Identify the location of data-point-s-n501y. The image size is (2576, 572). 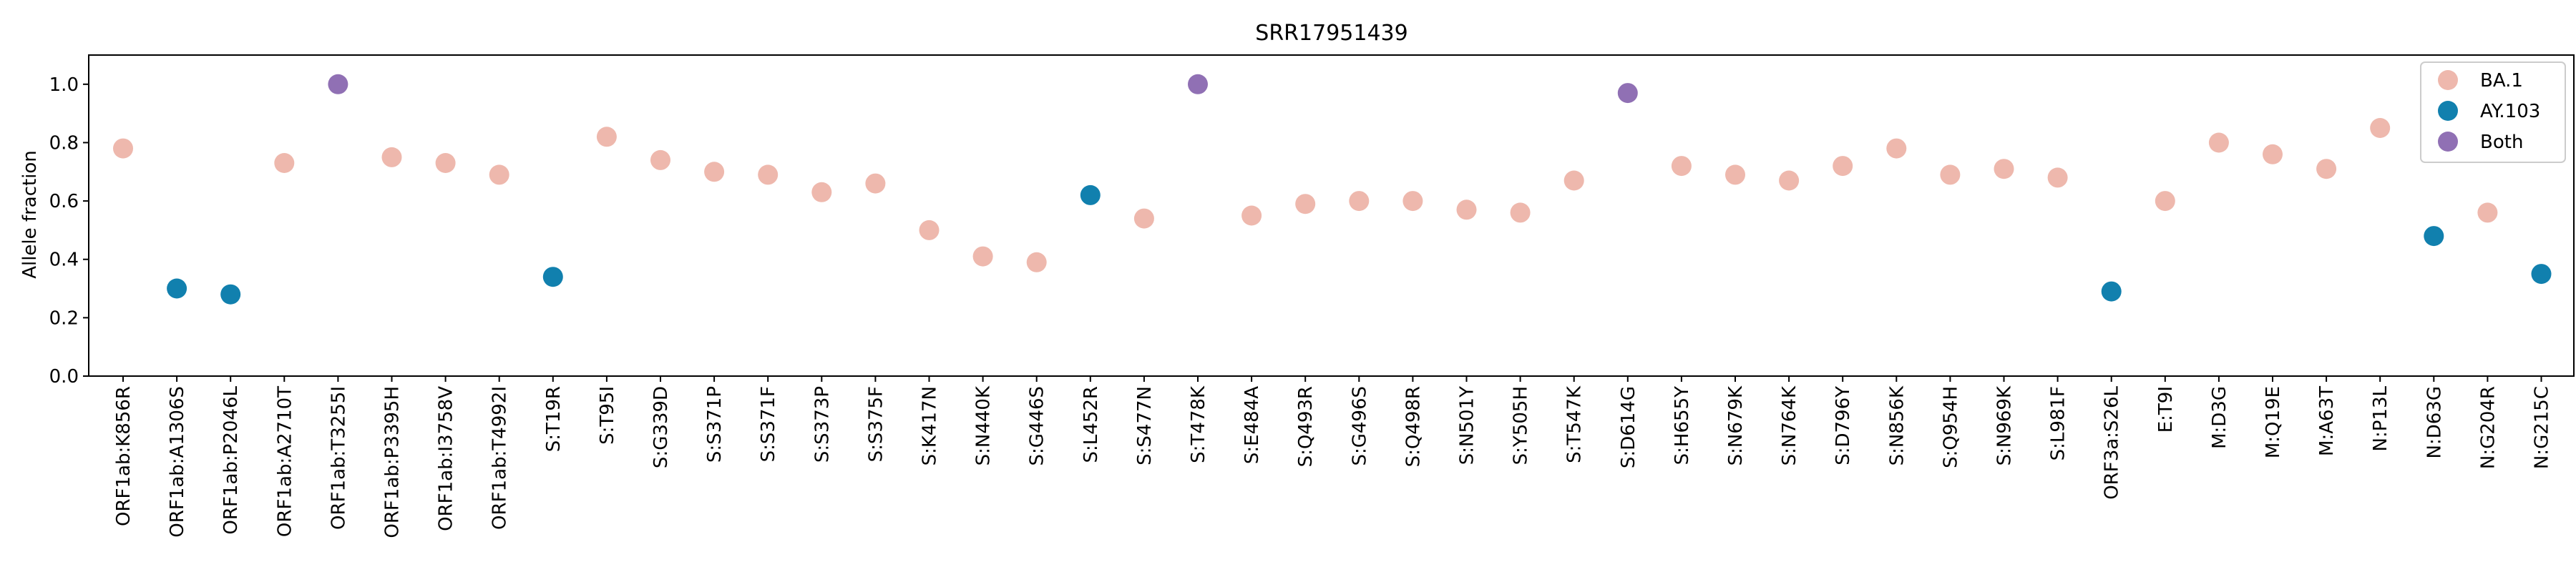
(1466, 209).